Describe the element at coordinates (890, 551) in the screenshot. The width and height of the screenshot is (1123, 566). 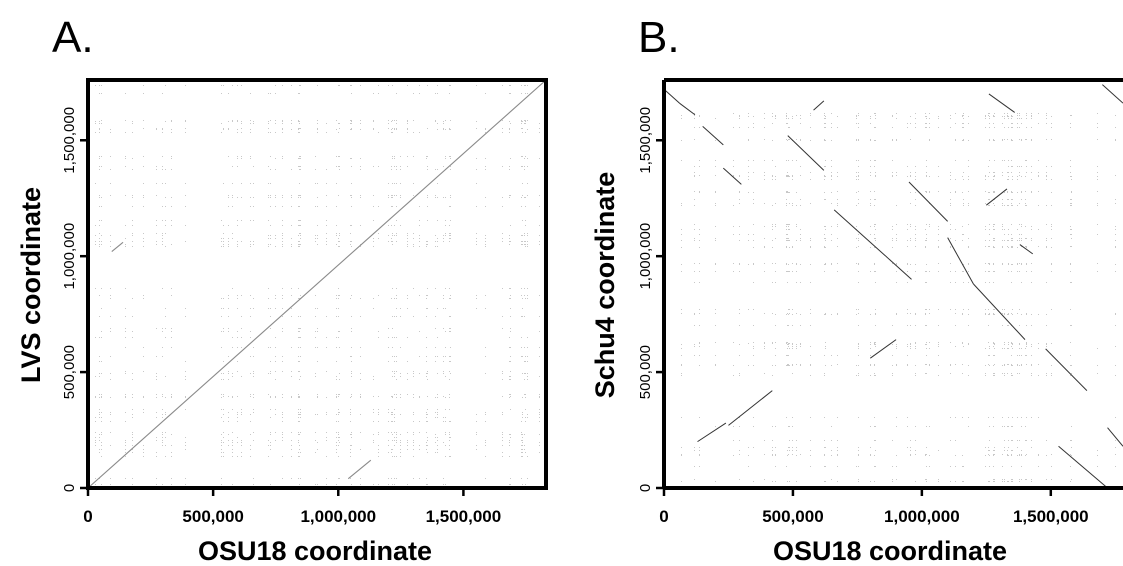
I see `panel-b-x-axis-label: OSU18 coordinate` at that location.